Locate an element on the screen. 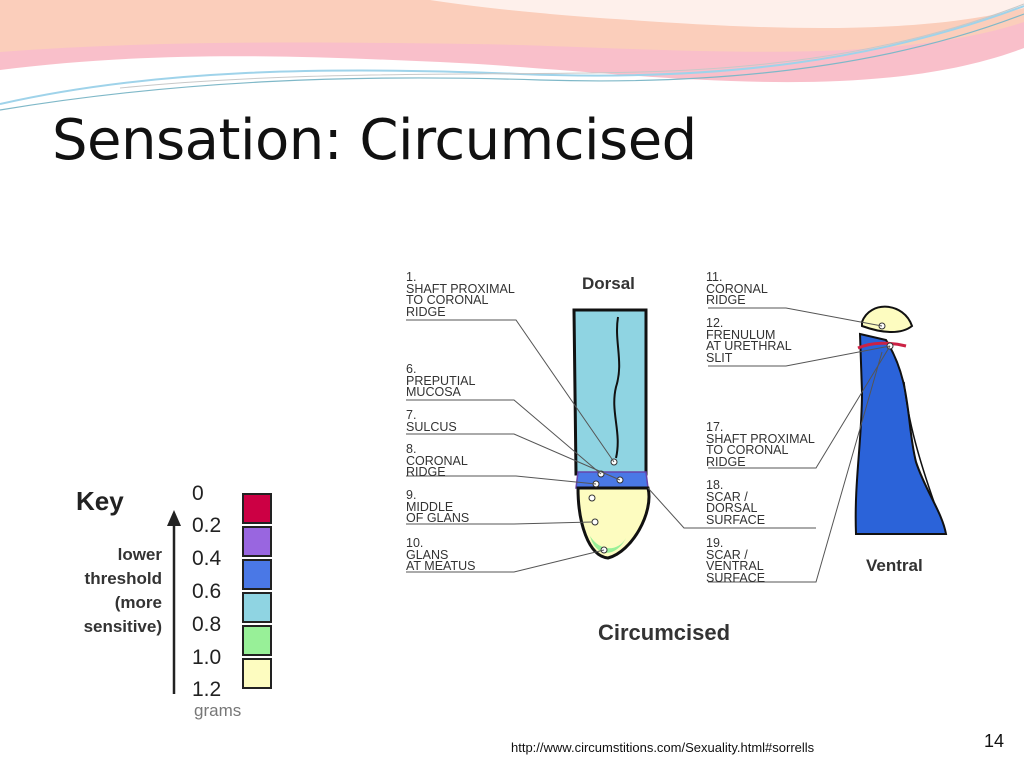 The height and width of the screenshot is (768, 1024). label-9-number: 9. is located at coordinates (411, 495).